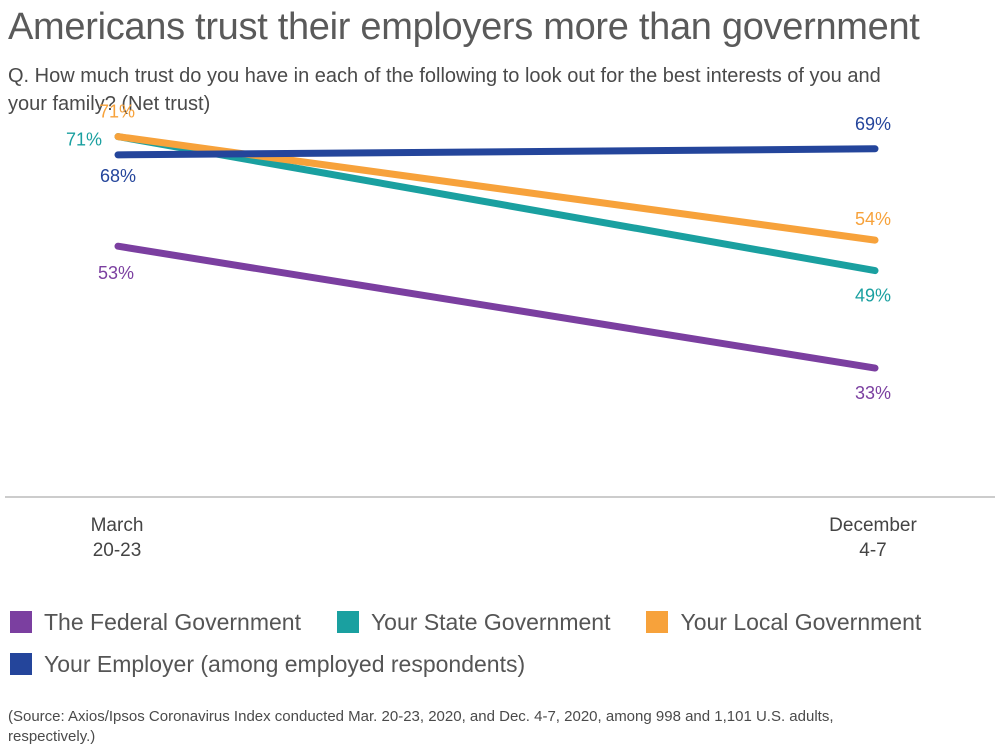 The width and height of the screenshot is (1000, 755). Describe the element at coordinates (172, 621) in the screenshot. I see `legend-label: The Federal Government` at that location.